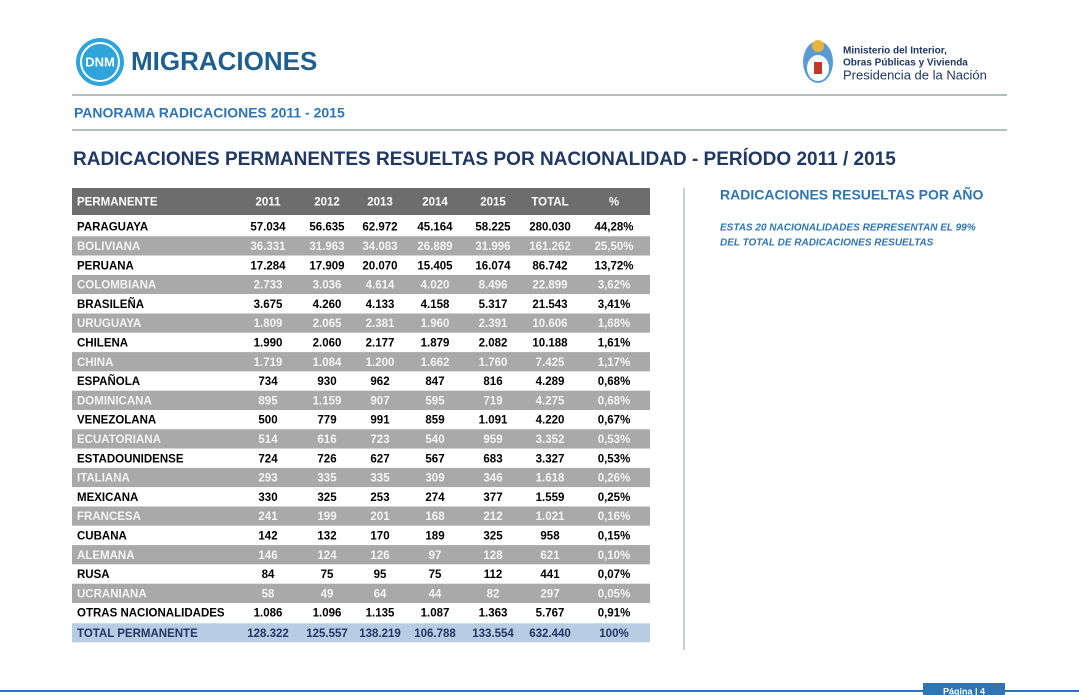  What do you see at coordinates (112, 594) in the screenshot?
I see `row-label: UCRANIANA` at bounding box center [112, 594].